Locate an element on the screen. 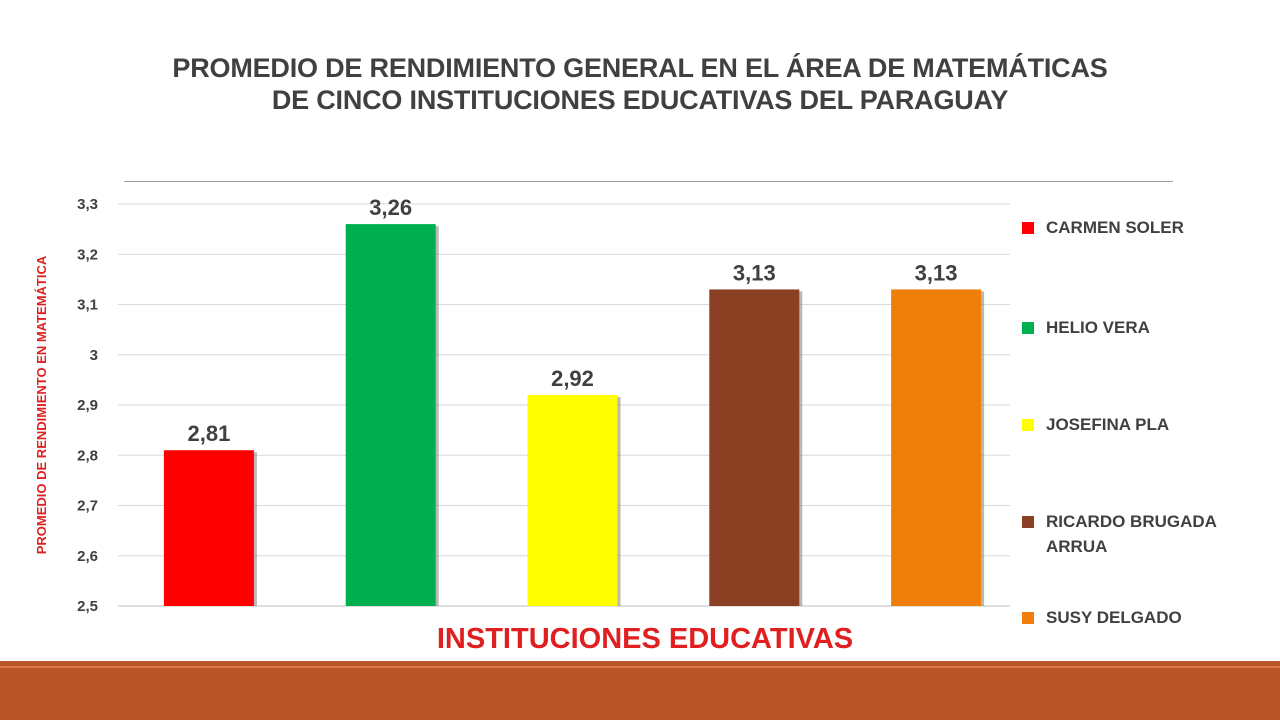 The image size is (1280, 720). legend-label: HELIO VERA is located at coordinates (1098, 327).